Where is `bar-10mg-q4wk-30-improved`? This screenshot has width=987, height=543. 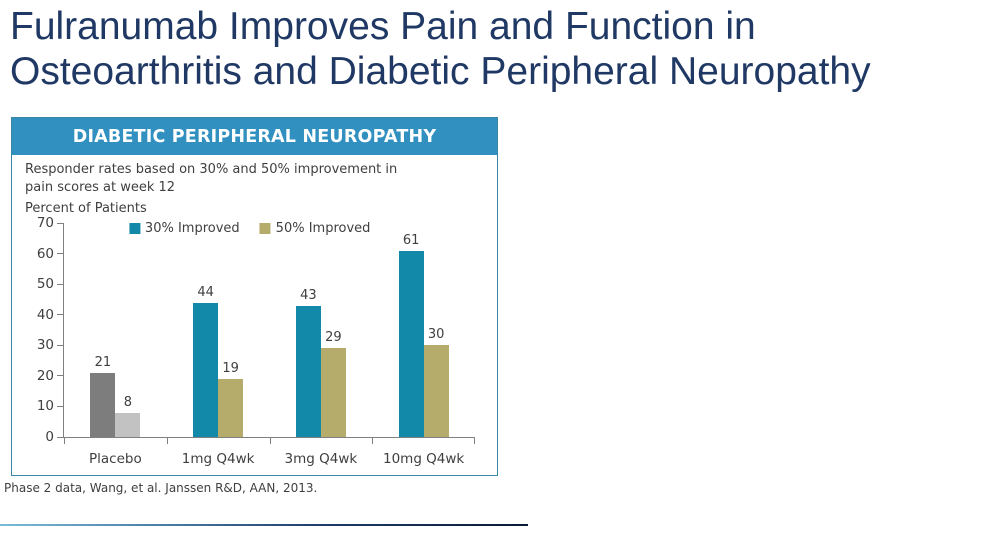
bar-10mg-q4wk-30-improved is located at coordinates (411, 343).